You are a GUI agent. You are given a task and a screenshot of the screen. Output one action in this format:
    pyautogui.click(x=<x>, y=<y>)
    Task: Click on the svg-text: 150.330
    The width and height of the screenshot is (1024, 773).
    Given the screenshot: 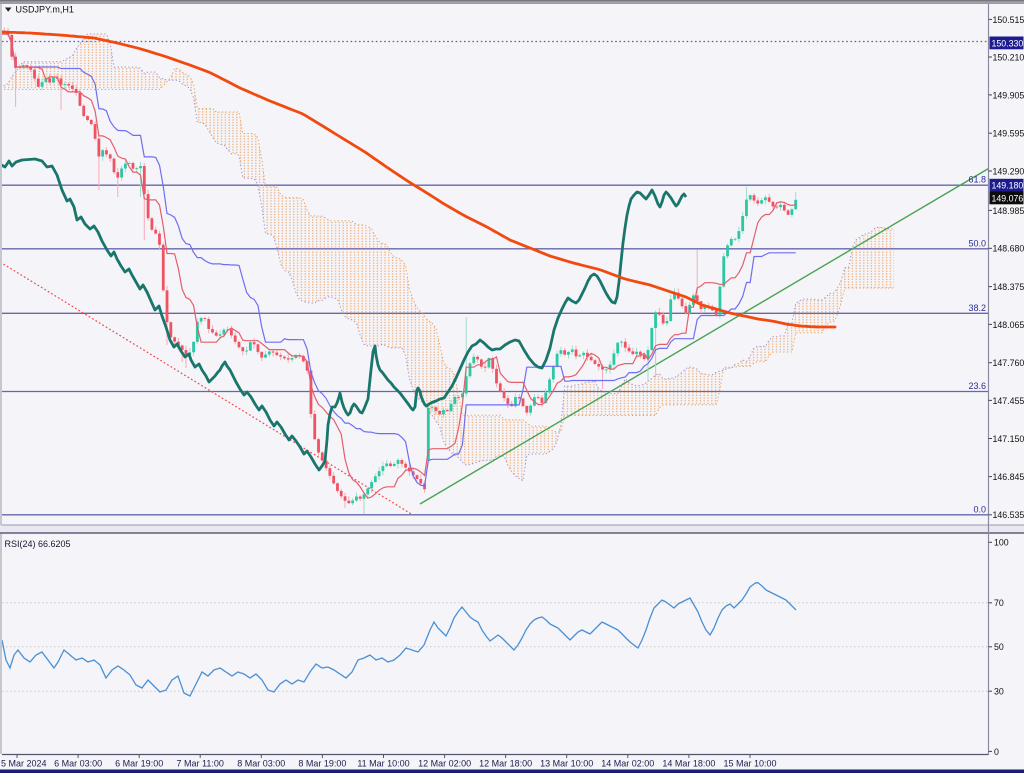 What is the action you would take?
    pyautogui.click(x=1008, y=43)
    